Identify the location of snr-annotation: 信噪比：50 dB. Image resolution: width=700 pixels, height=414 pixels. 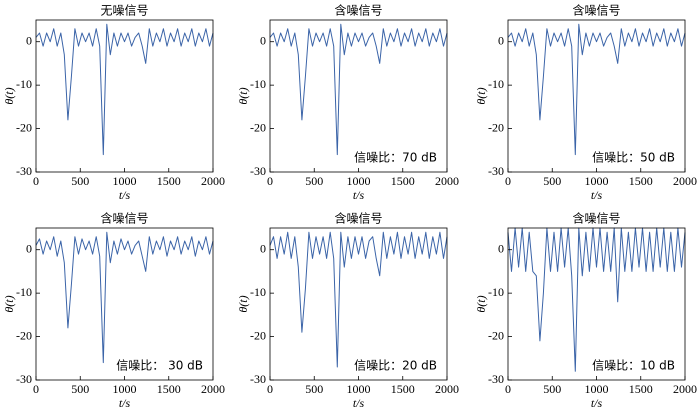
(633, 158).